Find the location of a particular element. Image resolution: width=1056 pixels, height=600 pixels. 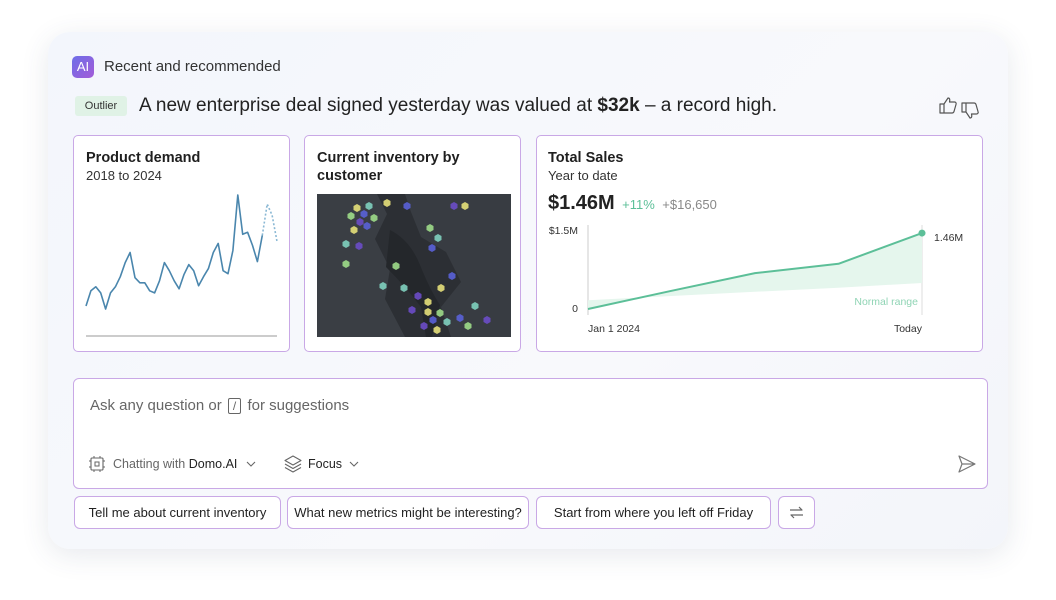

refresh-suggestions is located at coordinates (796, 512).